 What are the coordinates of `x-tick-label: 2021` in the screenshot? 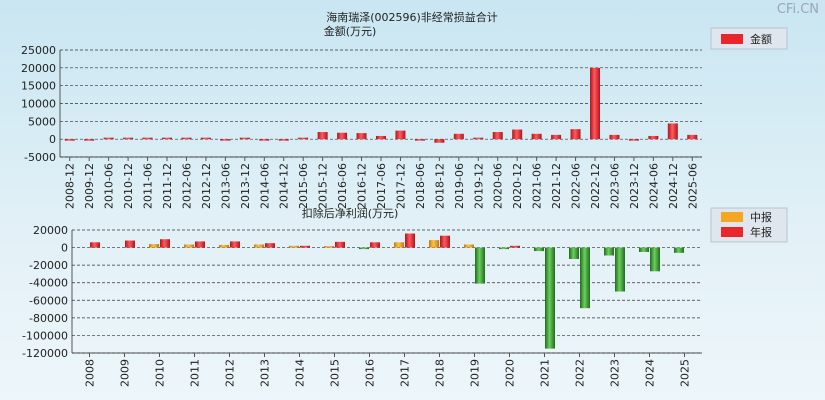 It's located at (545, 373).